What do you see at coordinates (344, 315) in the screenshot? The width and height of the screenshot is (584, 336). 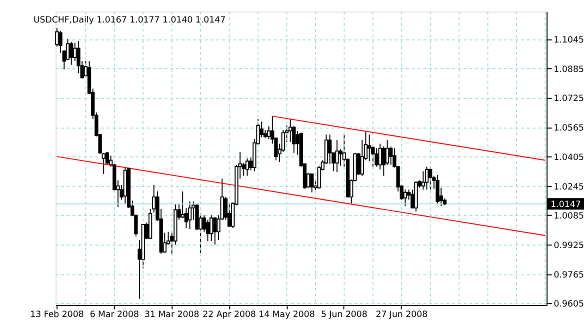 I see `x-tick-label: 5 Jun 2008` at bounding box center [344, 315].